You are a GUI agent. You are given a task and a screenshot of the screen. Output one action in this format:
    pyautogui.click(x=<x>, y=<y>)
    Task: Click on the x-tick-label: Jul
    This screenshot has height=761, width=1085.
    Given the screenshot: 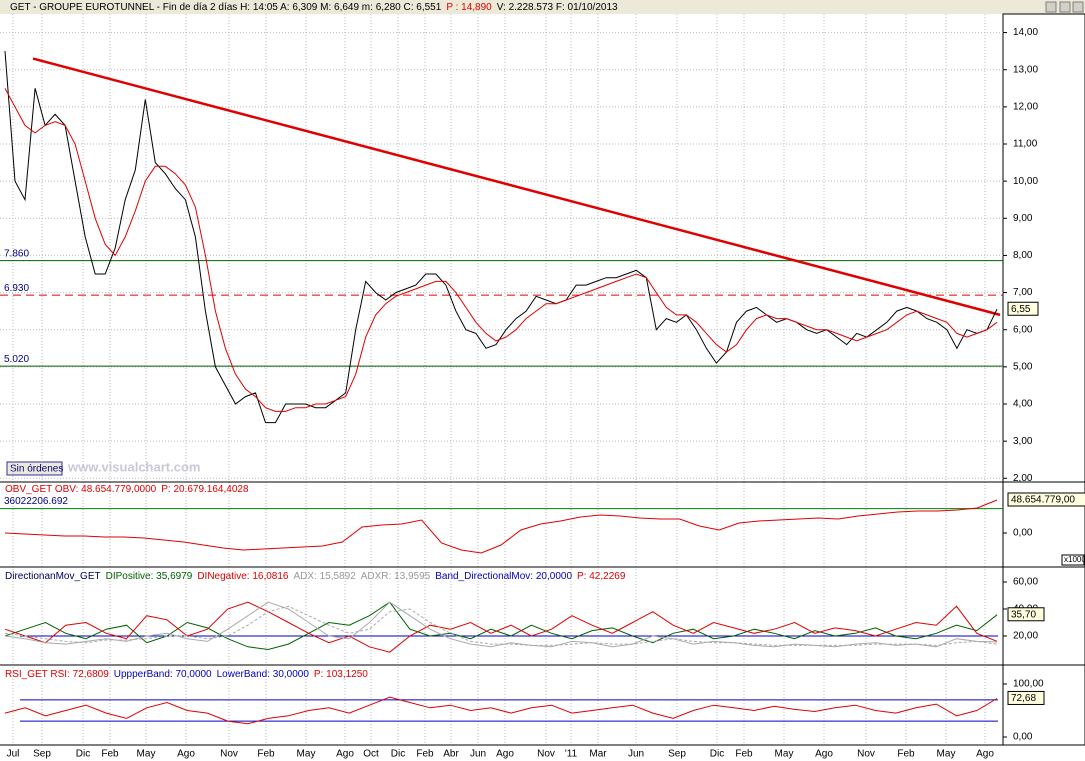 What is the action you would take?
    pyautogui.click(x=13, y=754)
    